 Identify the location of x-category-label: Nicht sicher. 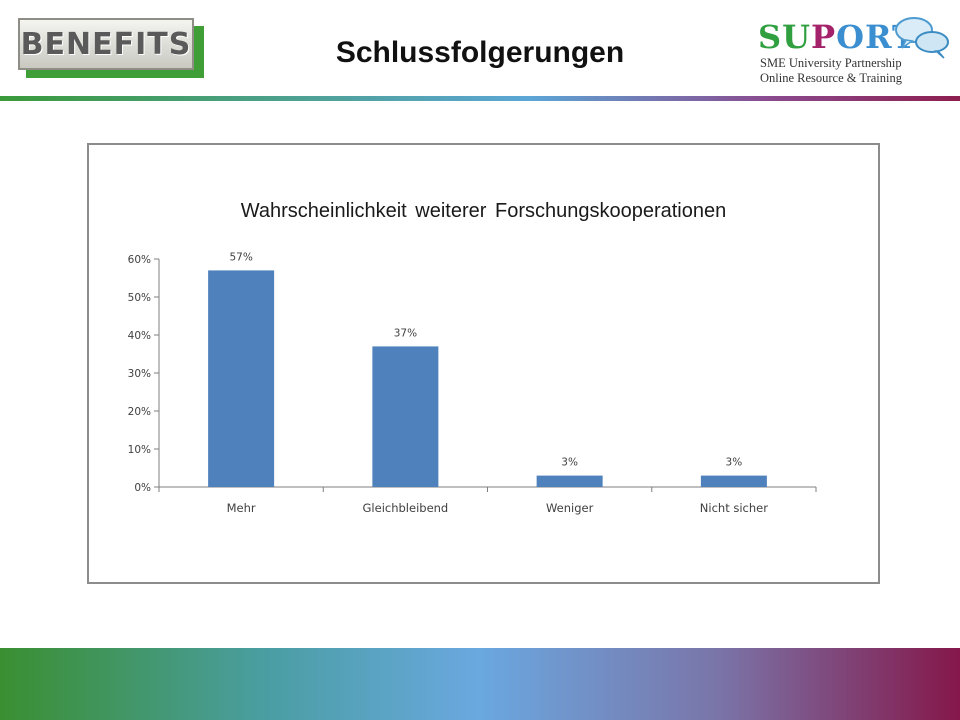
(734, 508).